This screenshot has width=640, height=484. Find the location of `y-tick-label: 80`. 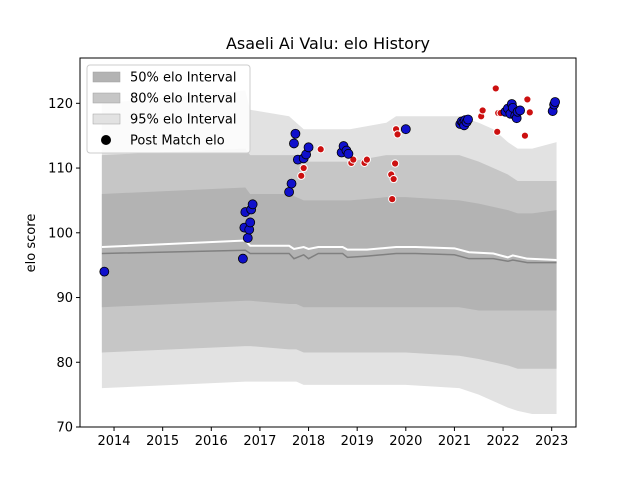

y-tick-label: 80 is located at coordinates (64, 363).